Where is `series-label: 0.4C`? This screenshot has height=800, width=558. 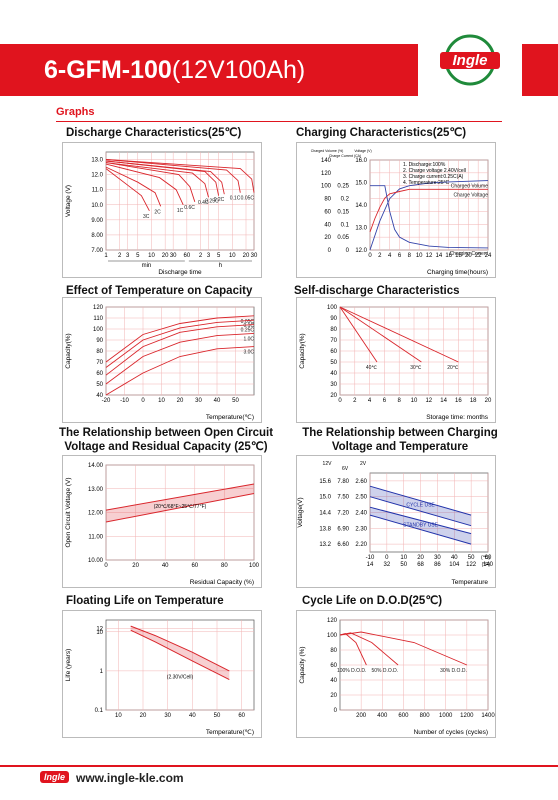
series-label: 0.4C is located at coordinates (203, 203).